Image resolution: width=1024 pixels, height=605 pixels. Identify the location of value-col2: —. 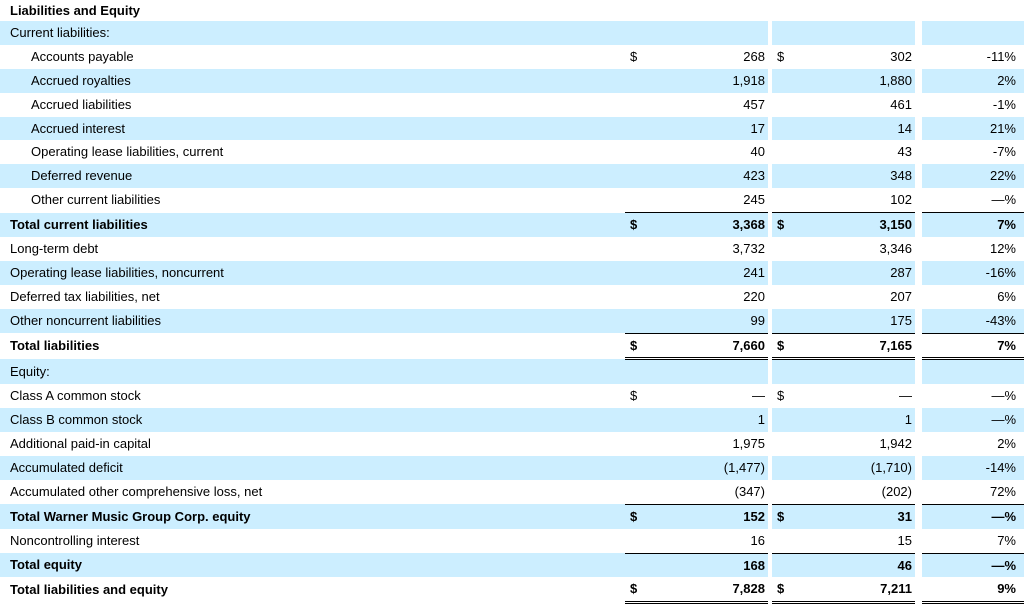
(905, 396).